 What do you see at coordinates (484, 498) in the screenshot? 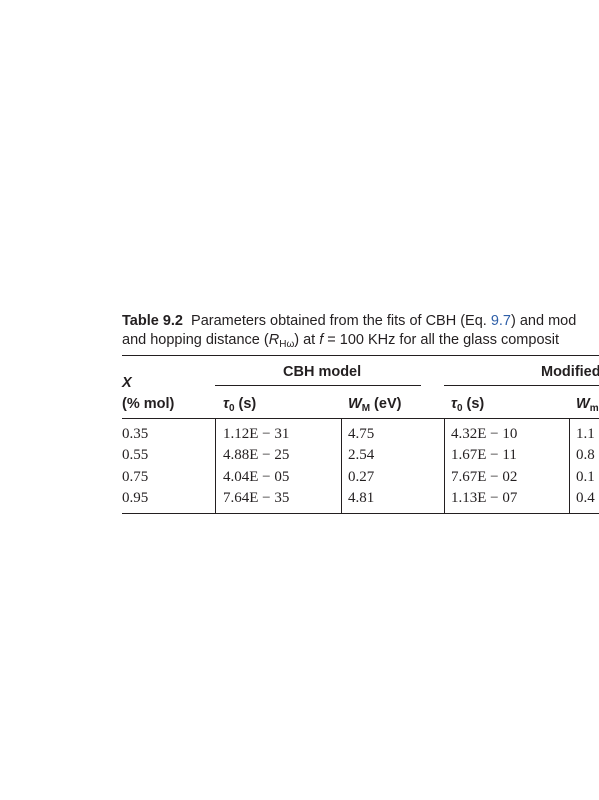
I see `table-cell: 1.13E − 07` at bounding box center [484, 498].